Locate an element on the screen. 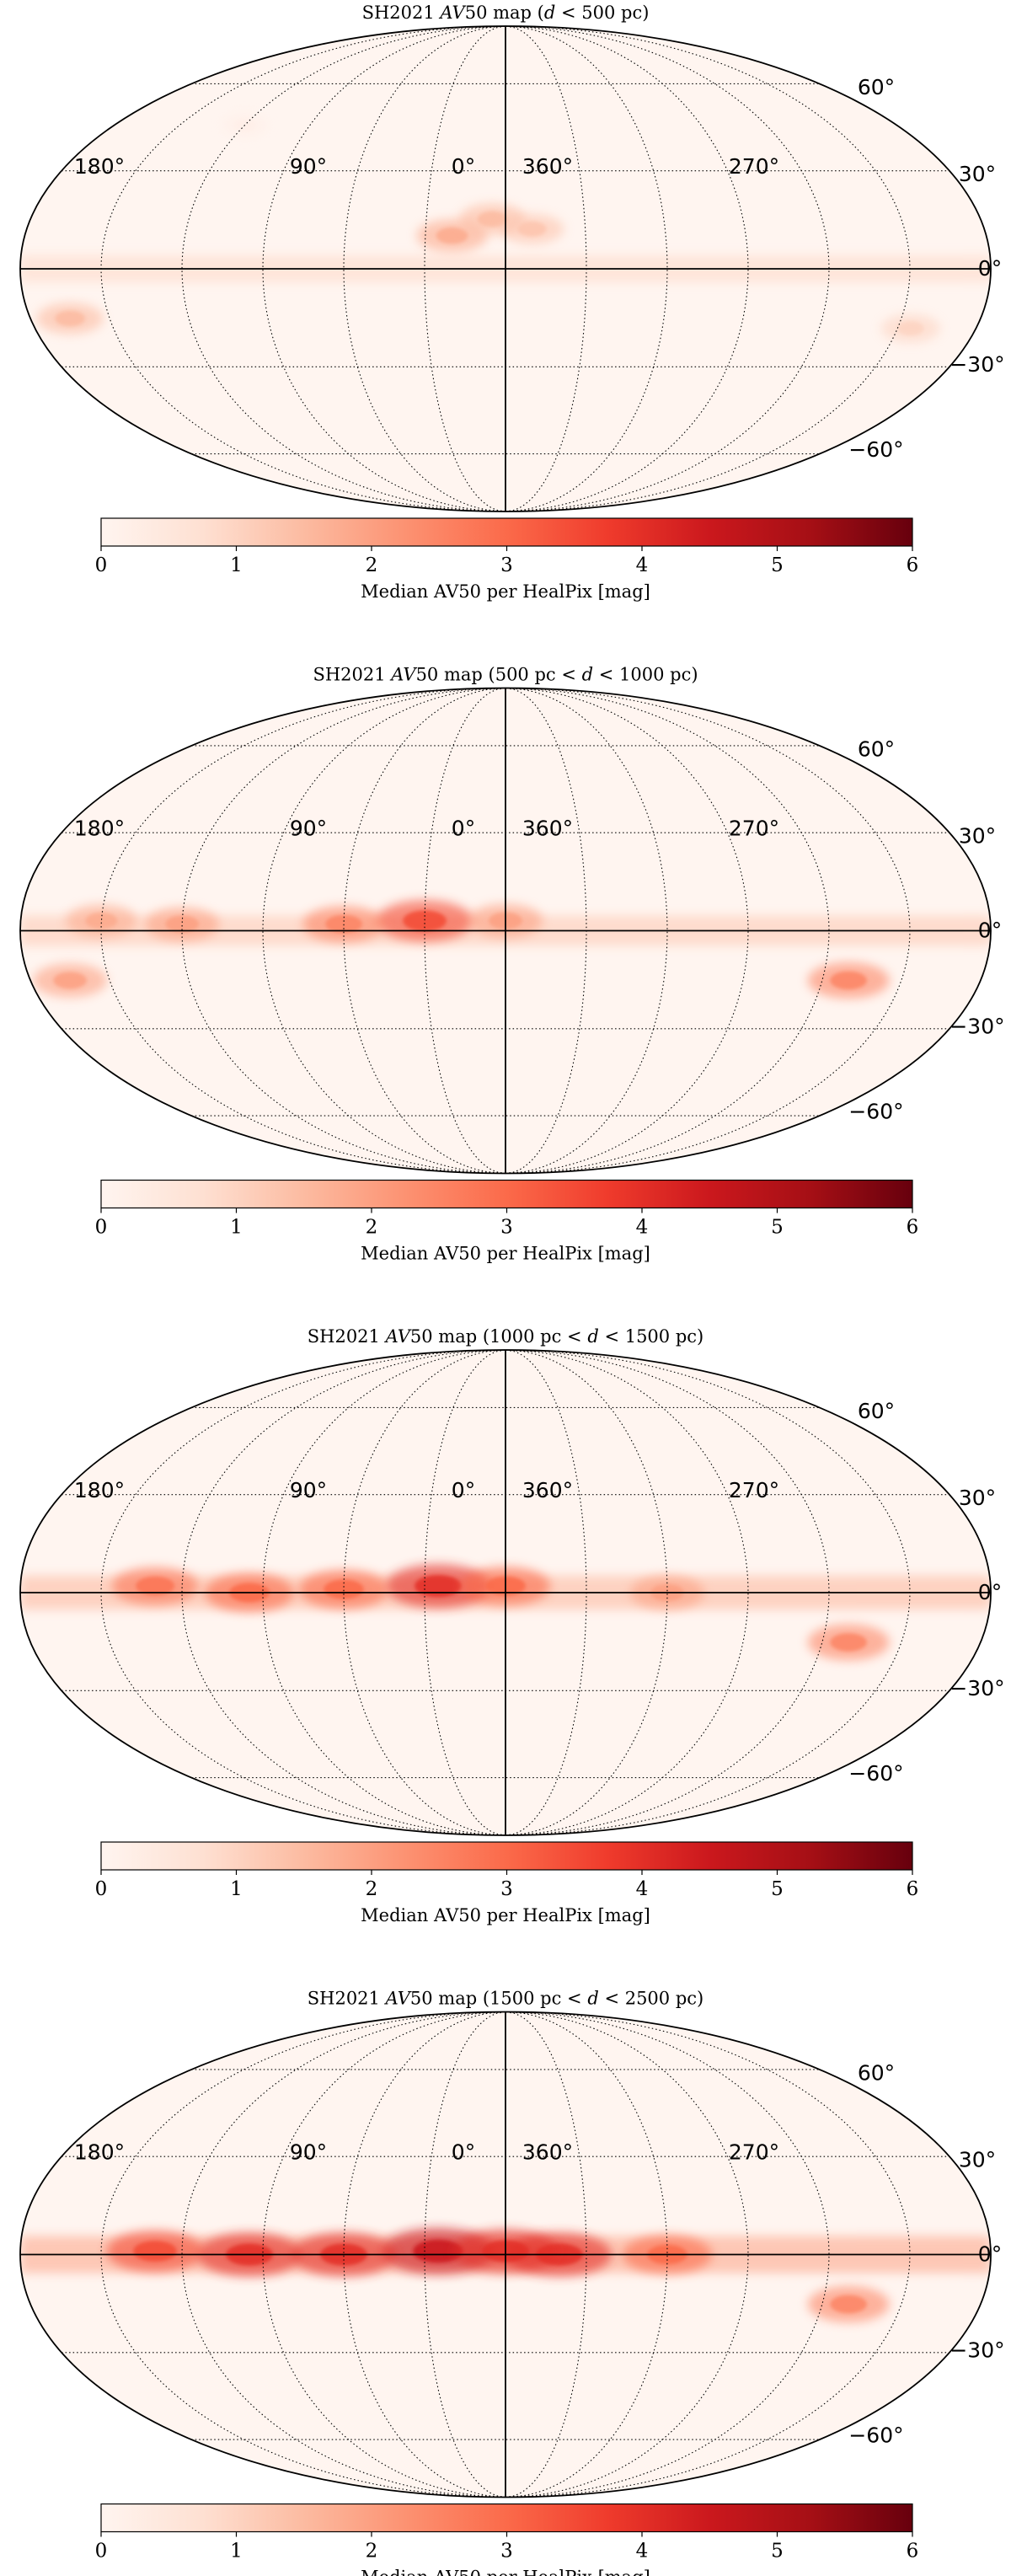  panel-title: SH2021 AV50 map (1500 pc < d < 2500 pc) is located at coordinates (505, 1999).